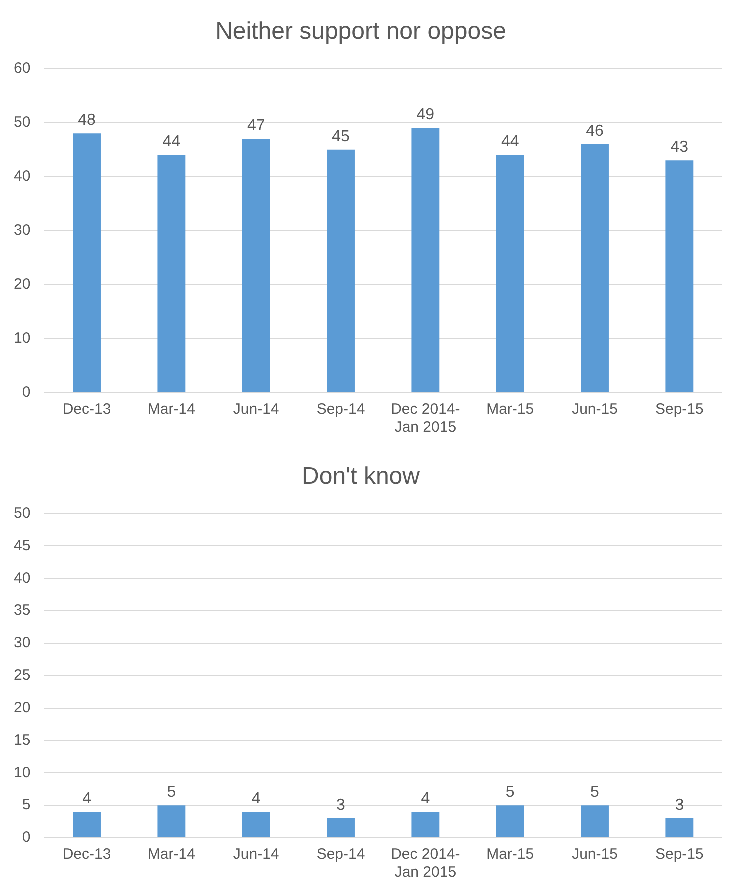 Image resolution: width=750 pixels, height=894 pixels. Describe the element at coordinates (22, 545) in the screenshot. I see `y-tick-label: 45` at that location.